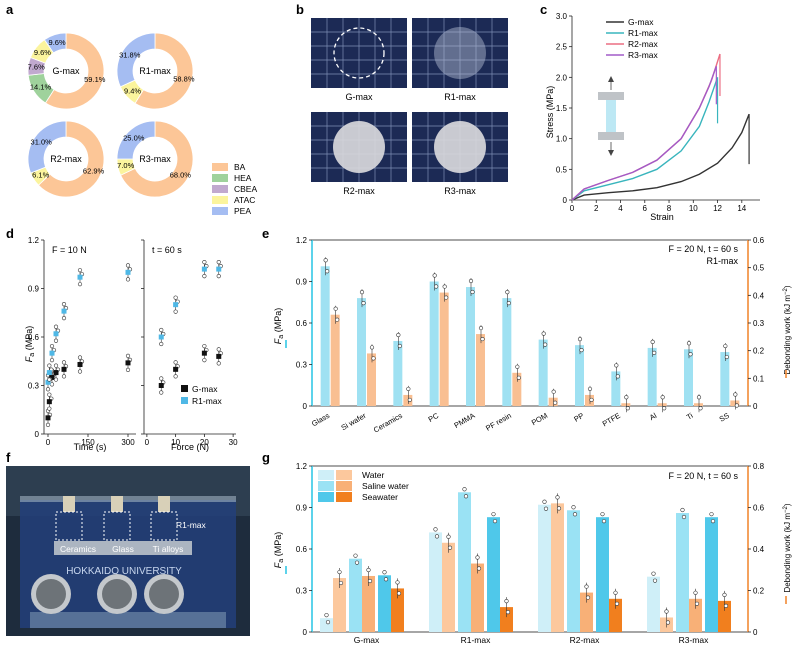 This screenshot has height=652, width=806. Describe the element at coordinates (265, 233) in the screenshot. I see `panel-label-e: e` at that location.